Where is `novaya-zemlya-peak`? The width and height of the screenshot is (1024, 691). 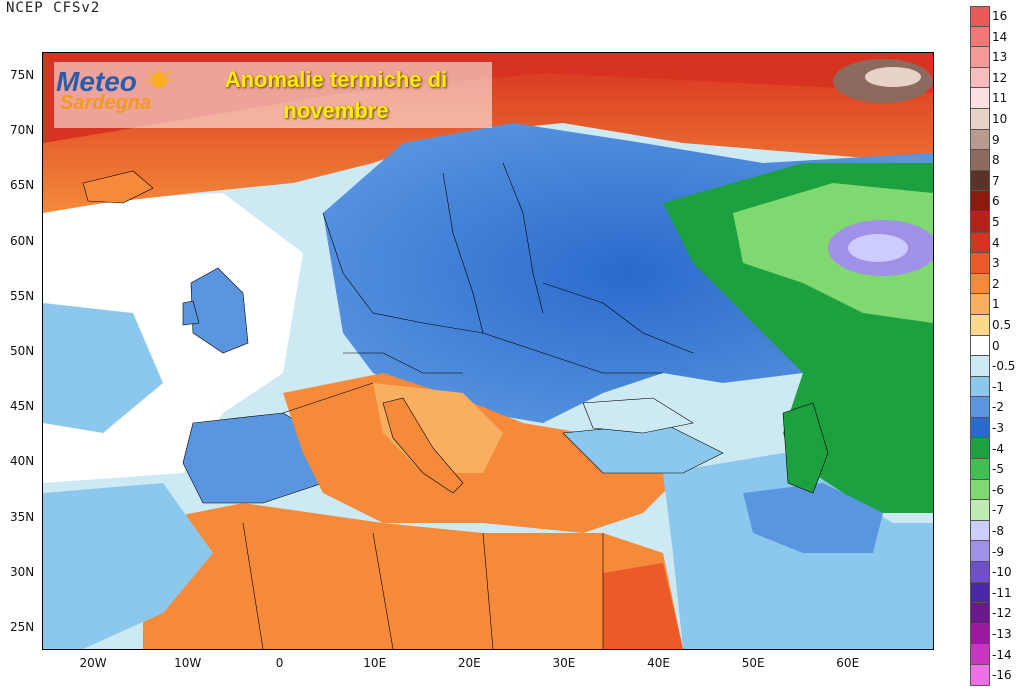 novaya-zemlya-peak is located at coordinates (893, 77).